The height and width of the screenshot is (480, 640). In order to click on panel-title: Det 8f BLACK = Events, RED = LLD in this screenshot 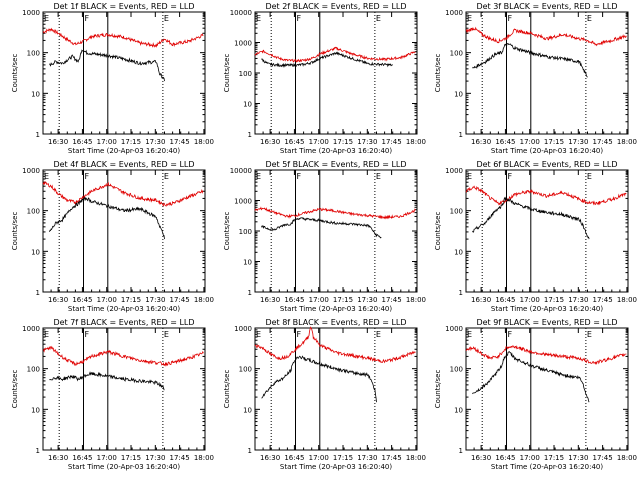, I will do `click(335, 322)`.